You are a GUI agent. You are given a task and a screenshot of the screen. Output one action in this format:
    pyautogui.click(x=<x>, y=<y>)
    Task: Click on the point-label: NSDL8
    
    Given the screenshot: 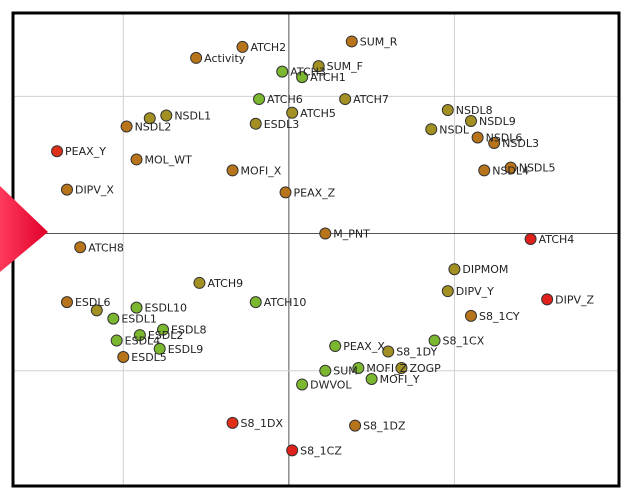 What is the action you would take?
    pyautogui.click(x=474, y=110)
    